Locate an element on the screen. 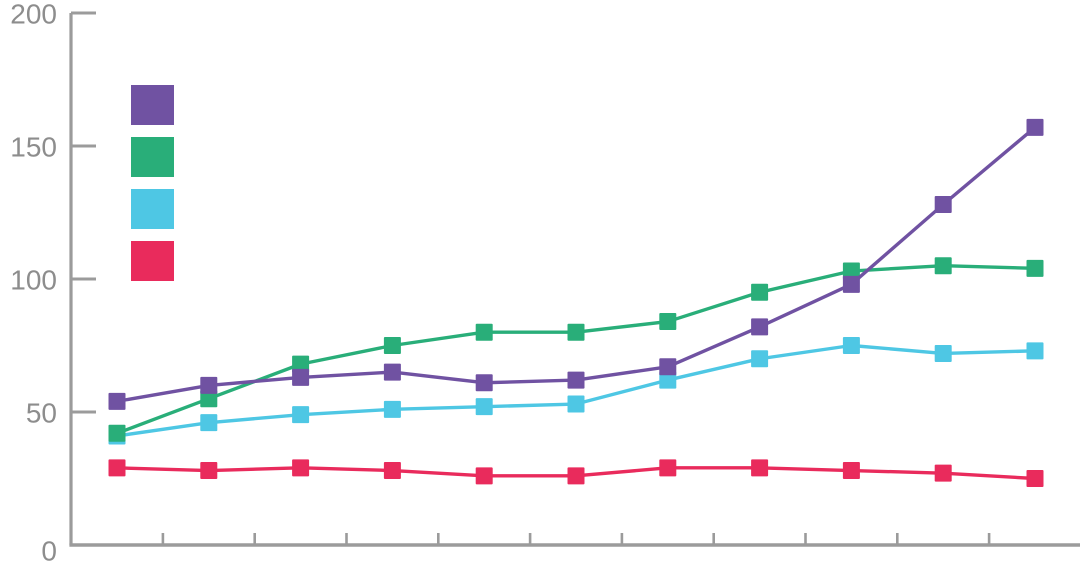 The image size is (1080, 575). y-tick-label: 50 is located at coordinates (41, 412).